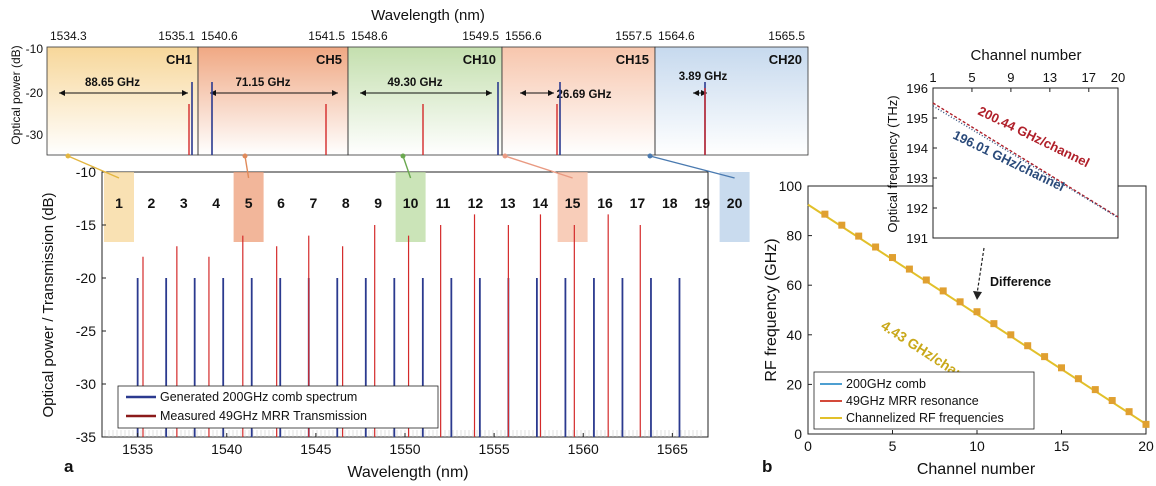  What do you see at coordinates (798, 434) in the screenshot?
I see `y-tick-label-b: 0` at bounding box center [798, 434].